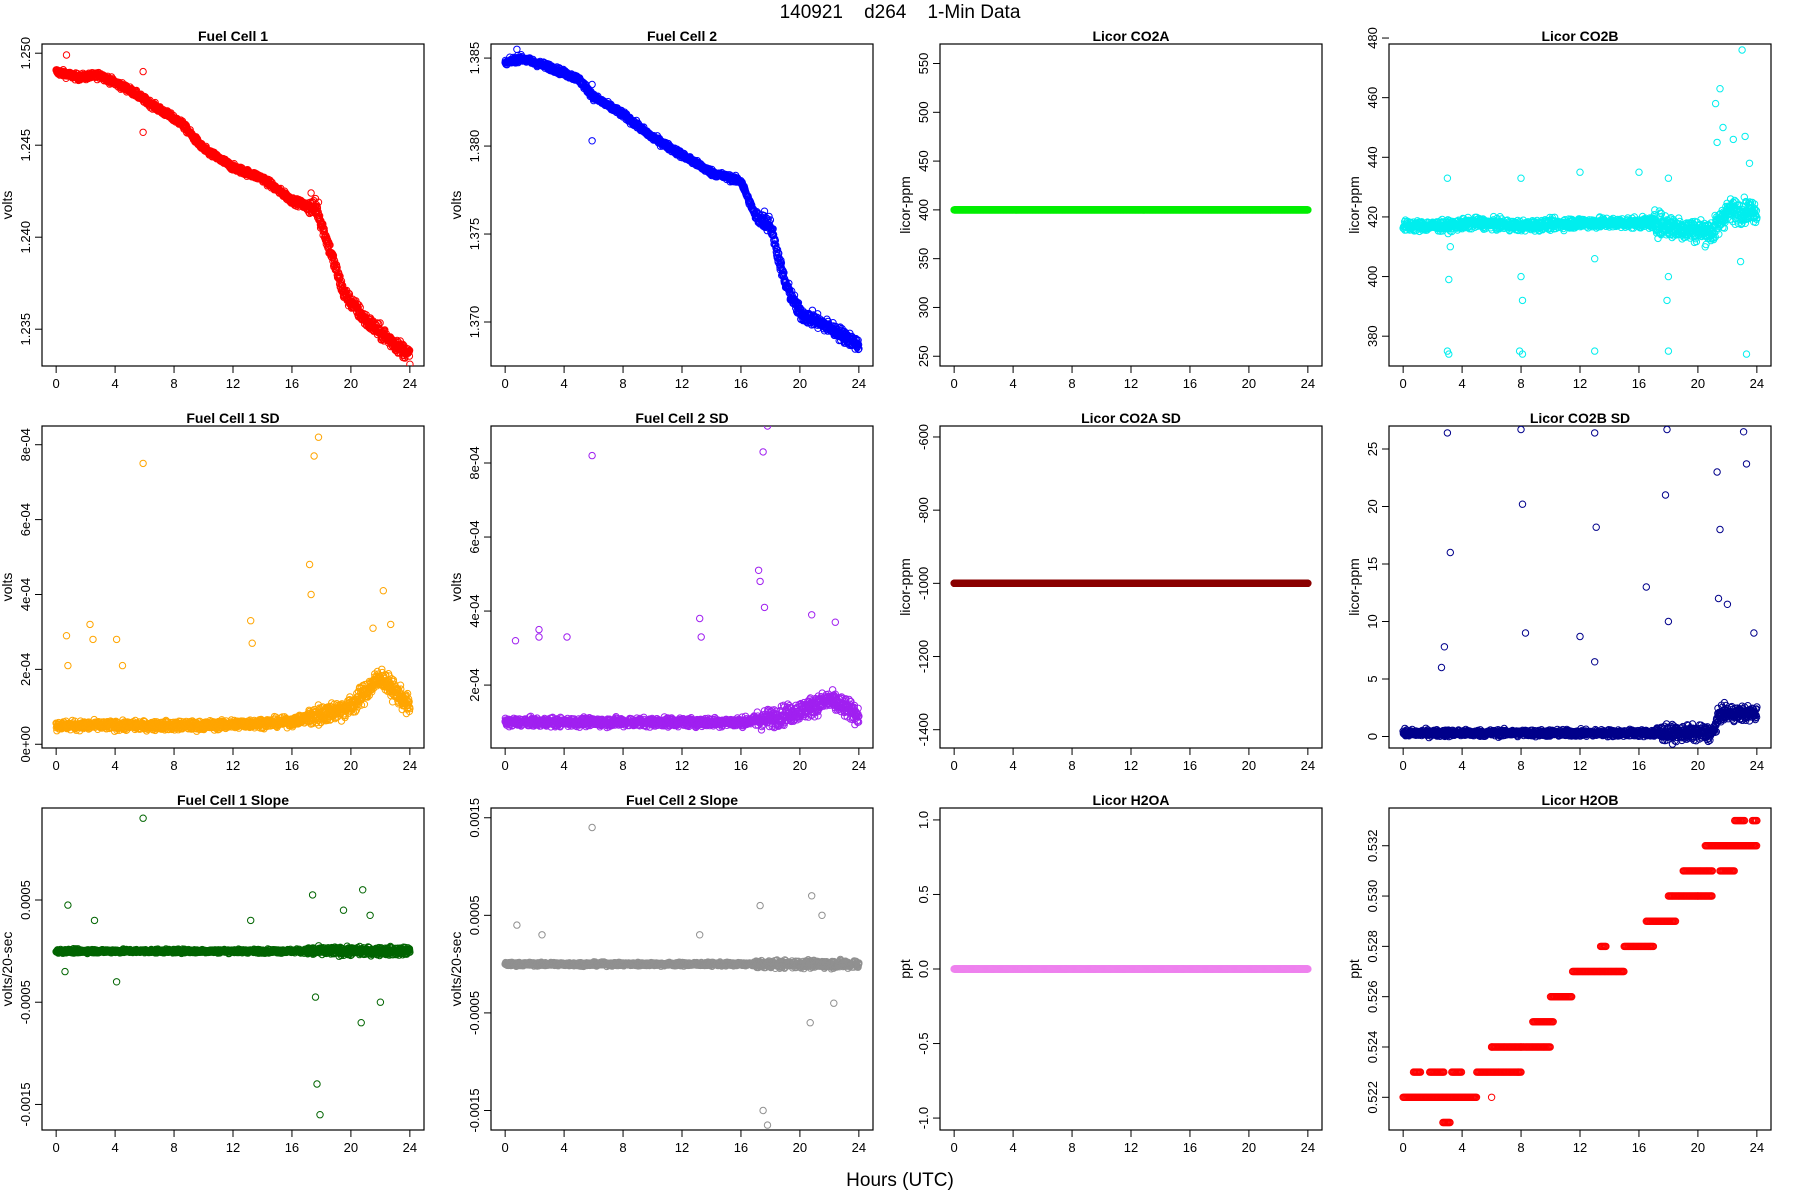 The image size is (1800, 1200). I want to click on y-tick-label: 380, so click(1372, 336).